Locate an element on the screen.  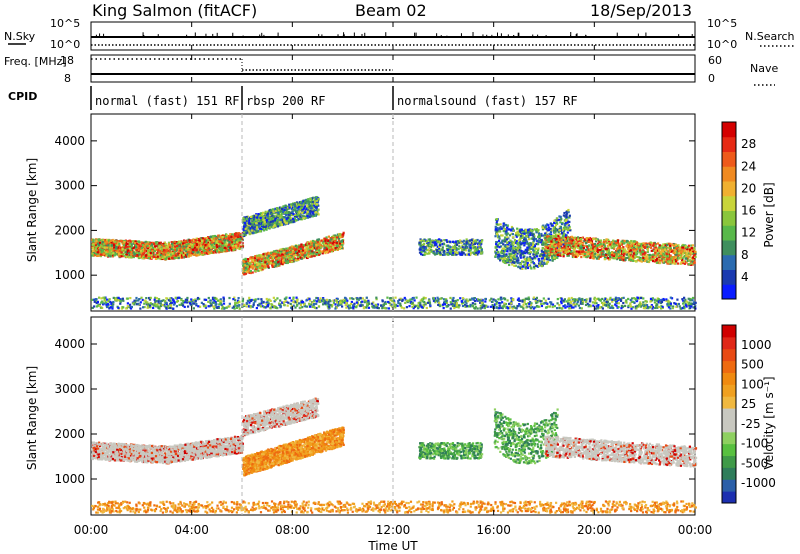
noise-right-tick-top: 10^5 is located at coordinates (722, 23).